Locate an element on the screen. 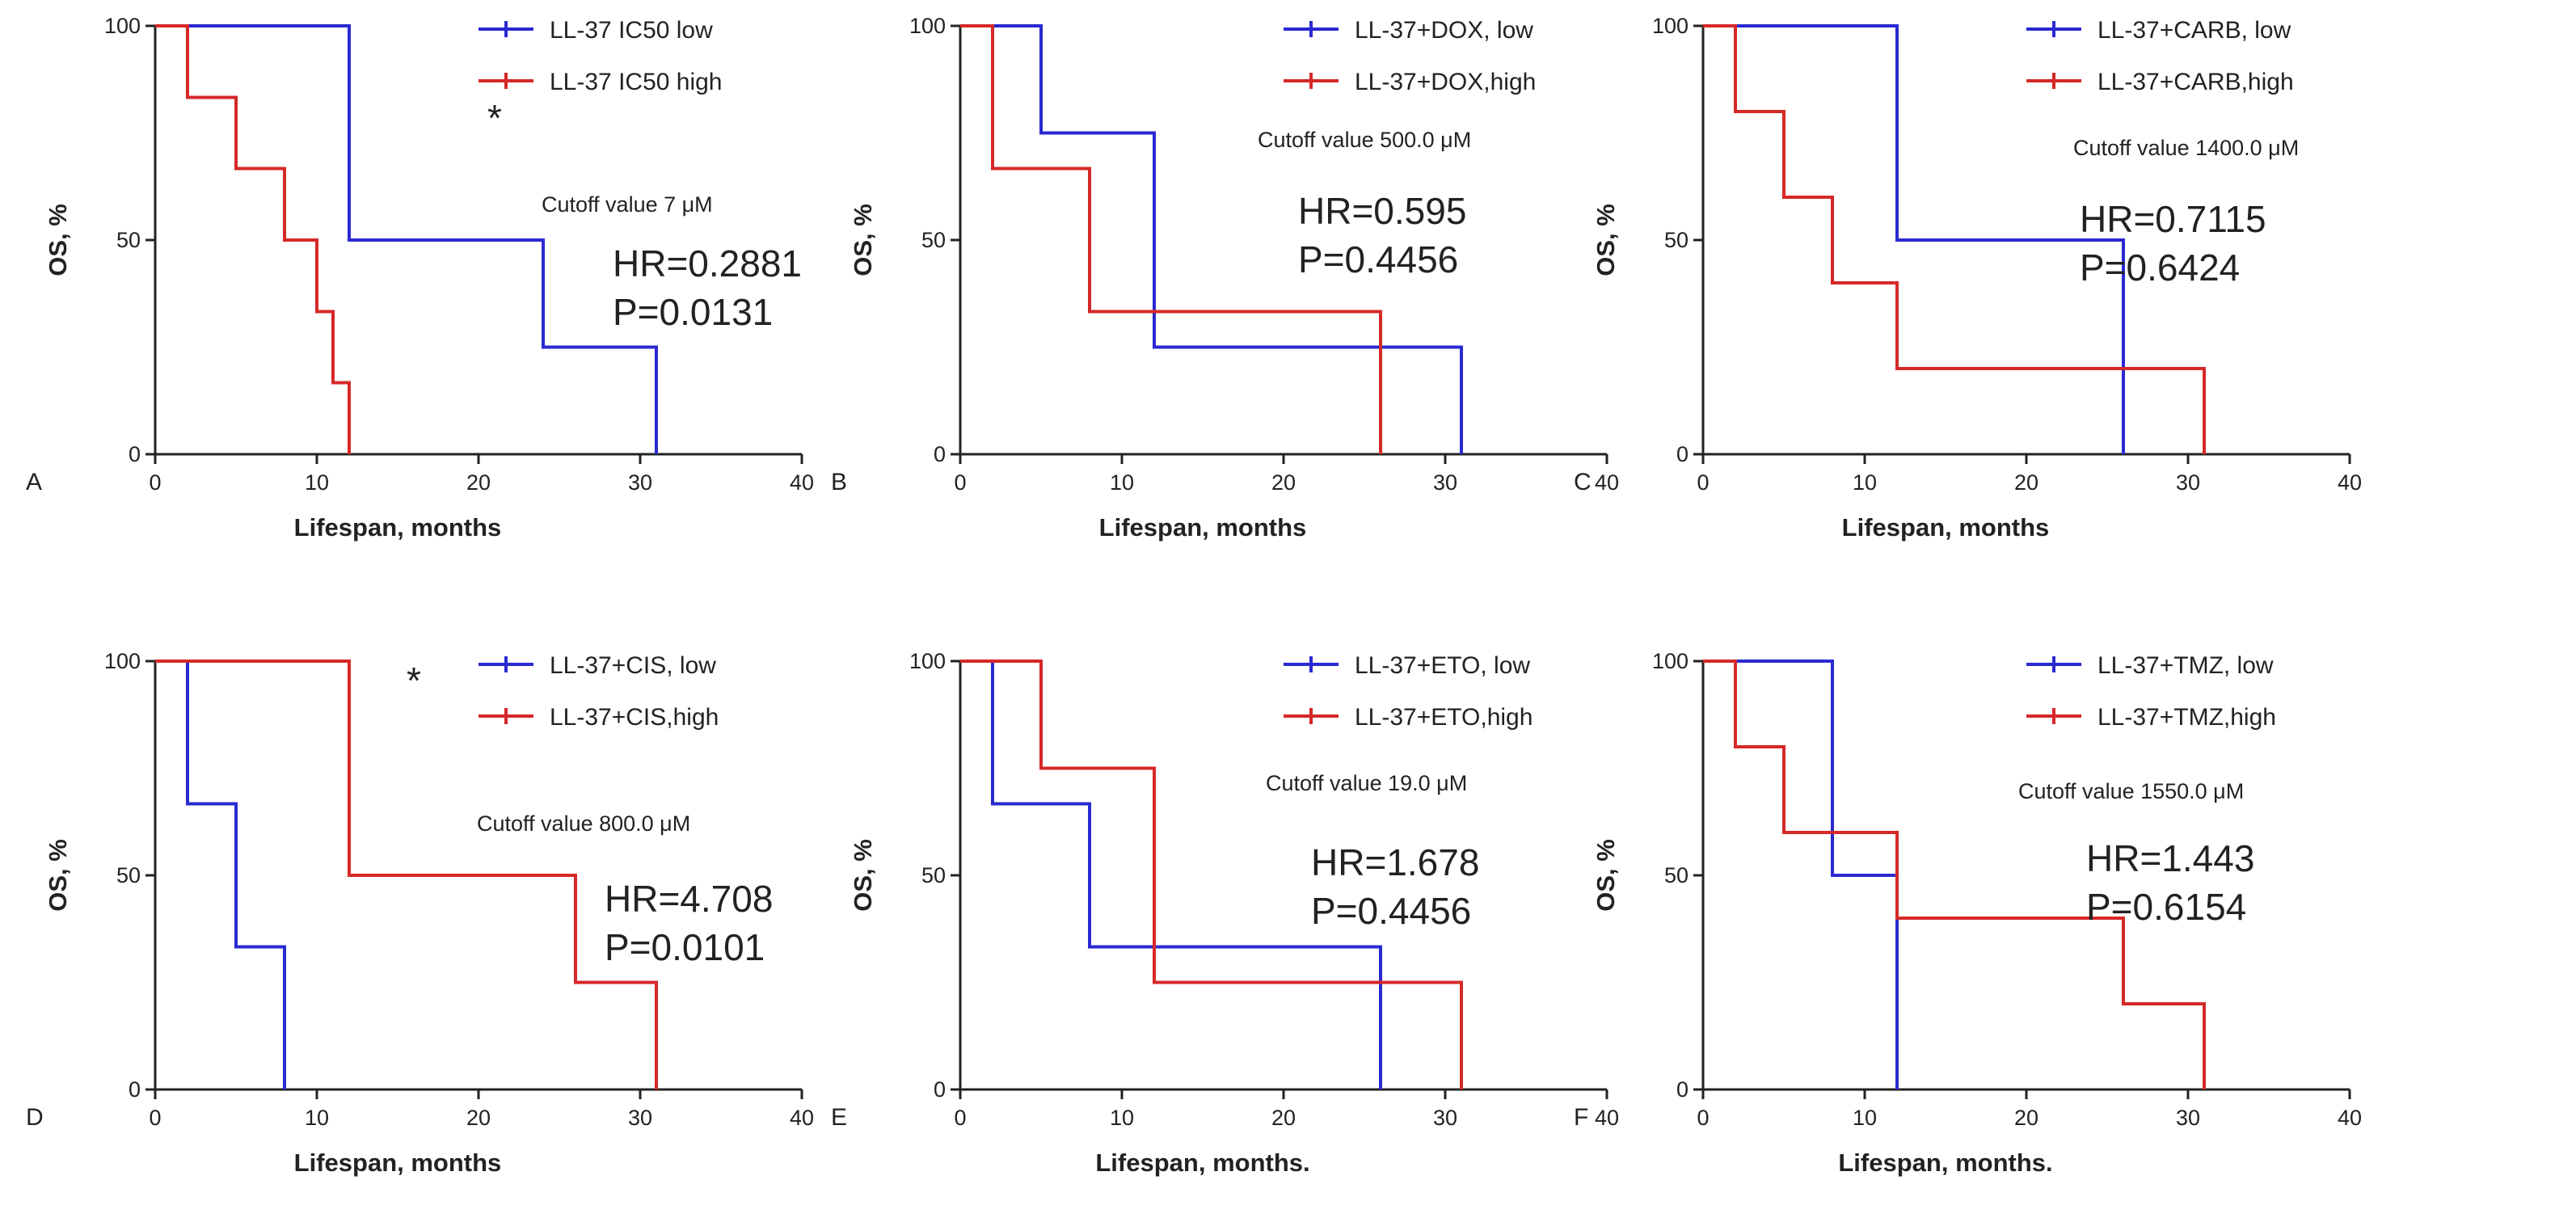 The width and height of the screenshot is (2576, 1218). legend-label: LL-37+CIS,high is located at coordinates (634, 717).